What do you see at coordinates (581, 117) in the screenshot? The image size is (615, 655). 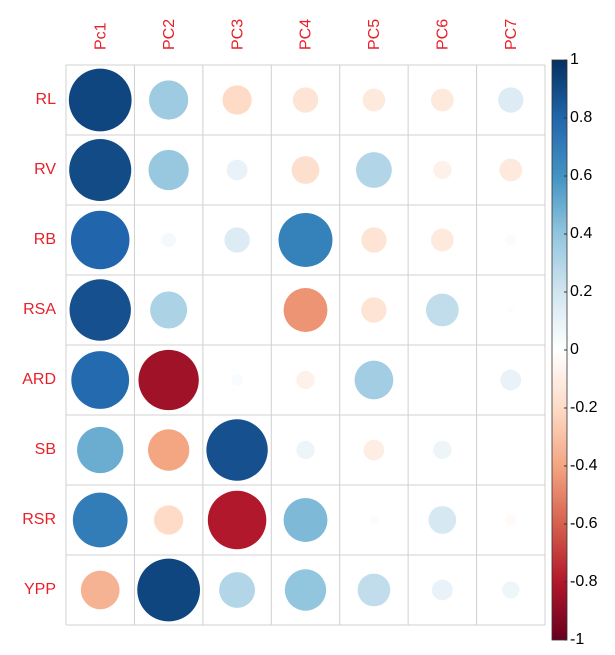 I see `colorbar-tick-label: 0.8` at bounding box center [581, 117].